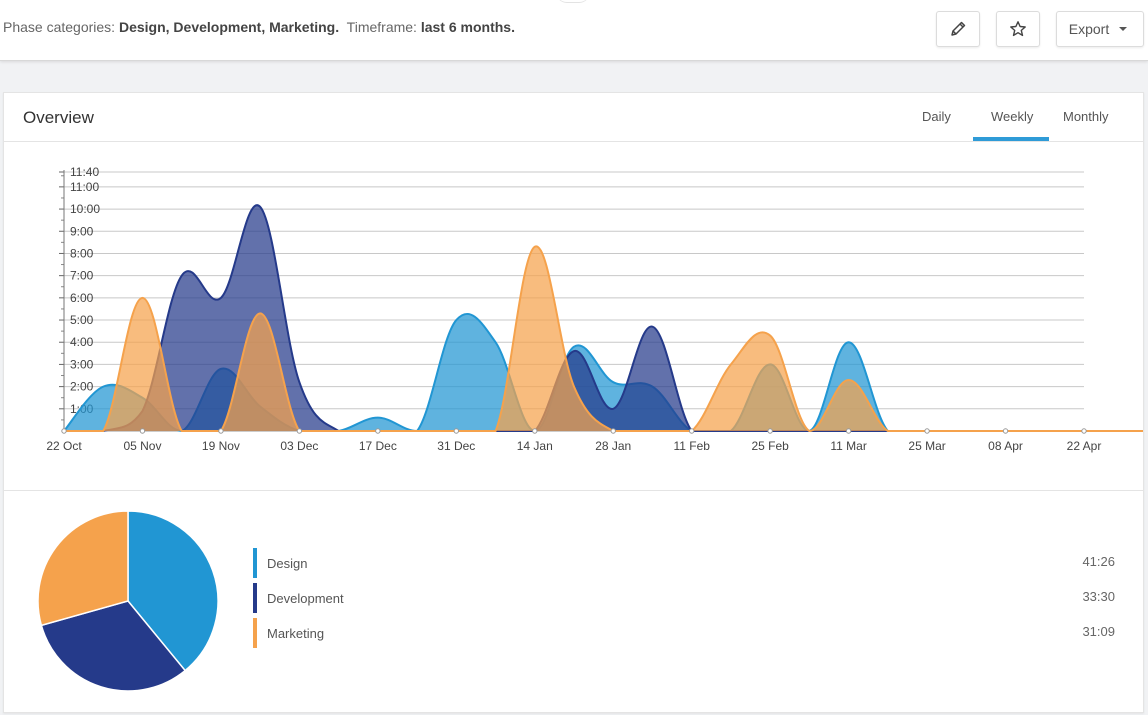  Describe the element at coordinates (378, 446) in the screenshot. I see `x-tick-label: 17 Dec` at that location.